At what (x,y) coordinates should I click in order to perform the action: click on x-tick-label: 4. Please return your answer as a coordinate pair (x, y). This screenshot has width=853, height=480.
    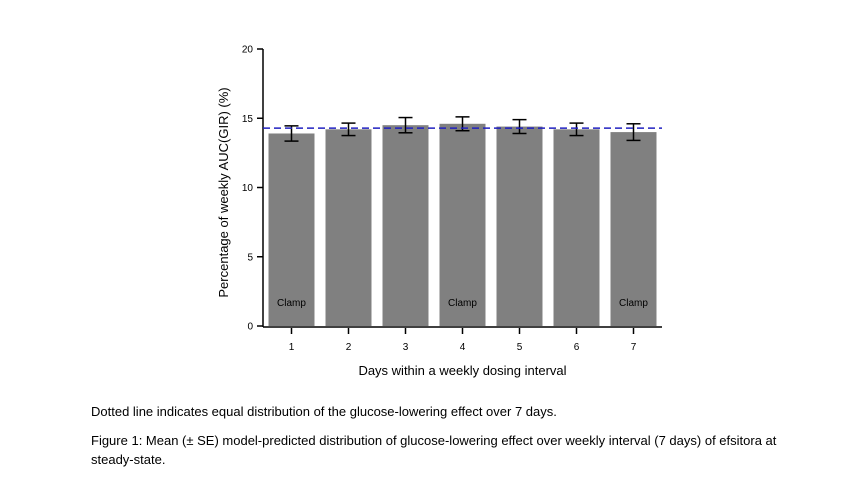
    Looking at the image, I should click on (463, 347).